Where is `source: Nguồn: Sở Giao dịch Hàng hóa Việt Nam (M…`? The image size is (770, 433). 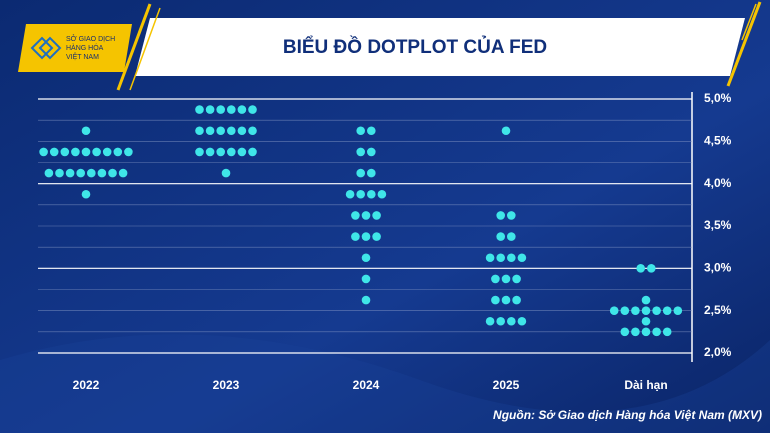 source: Nguồn: Sở Giao dịch Hàng hóa Việt Nam (M… is located at coordinates (627, 415).